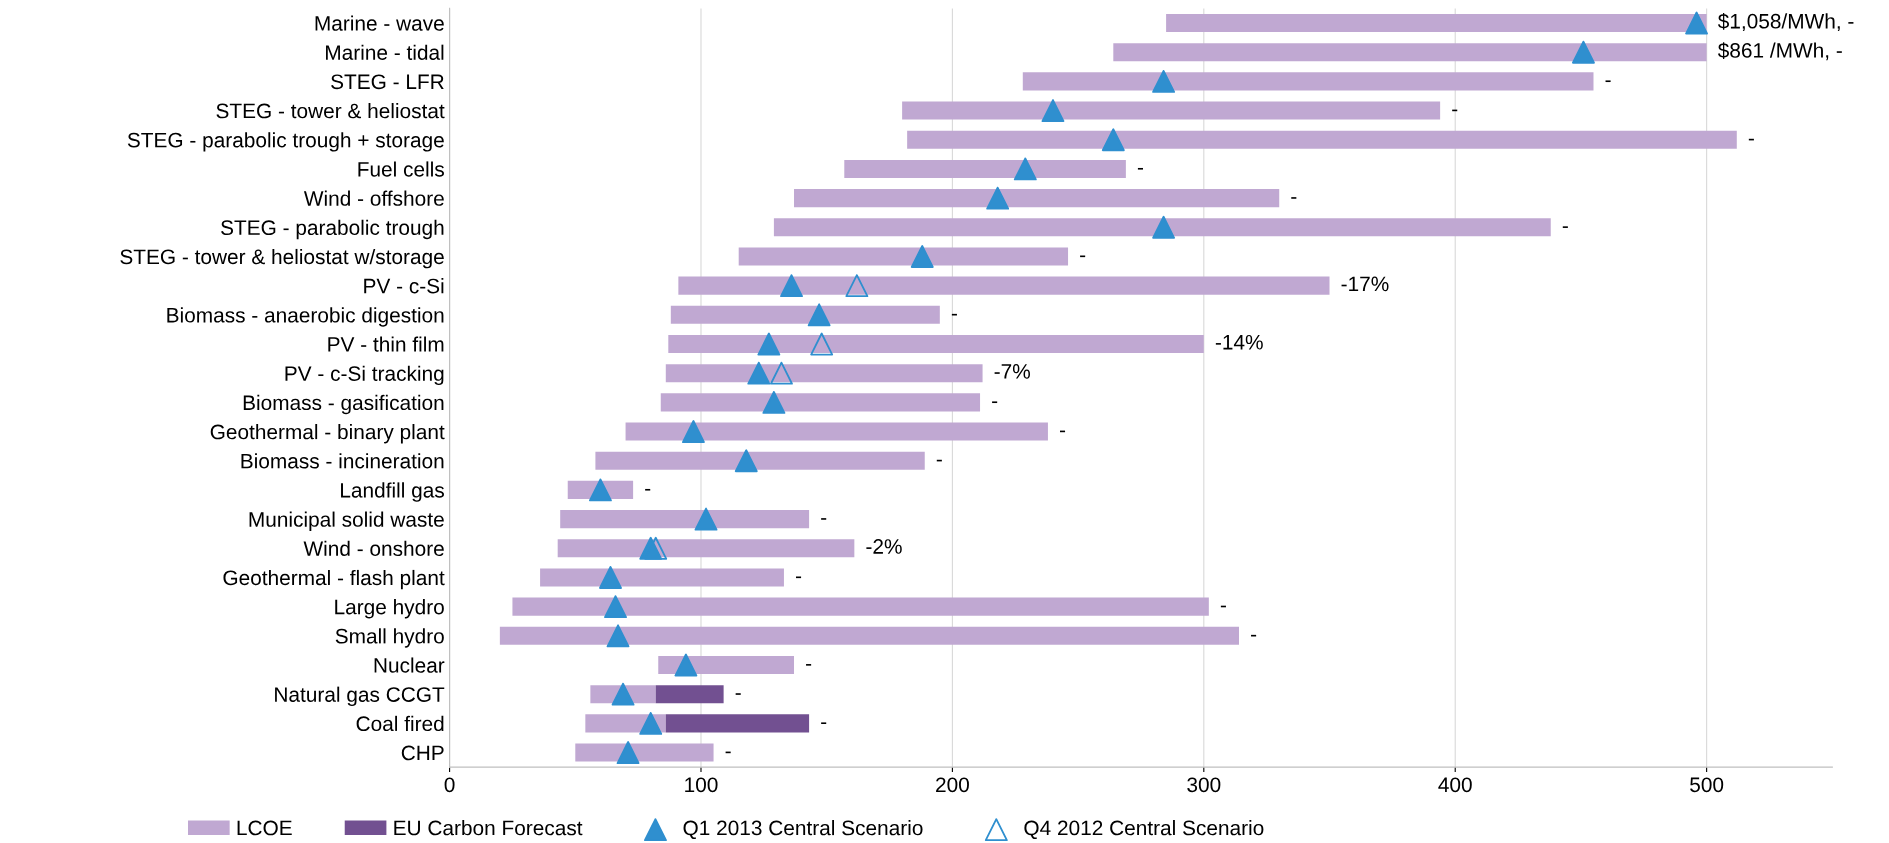 Image resolution: width=1889 pixels, height=843 pixels. Describe the element at coordinates (409, 665) in the screenshot. I see `y-tick-label: Nuclear` at that location.